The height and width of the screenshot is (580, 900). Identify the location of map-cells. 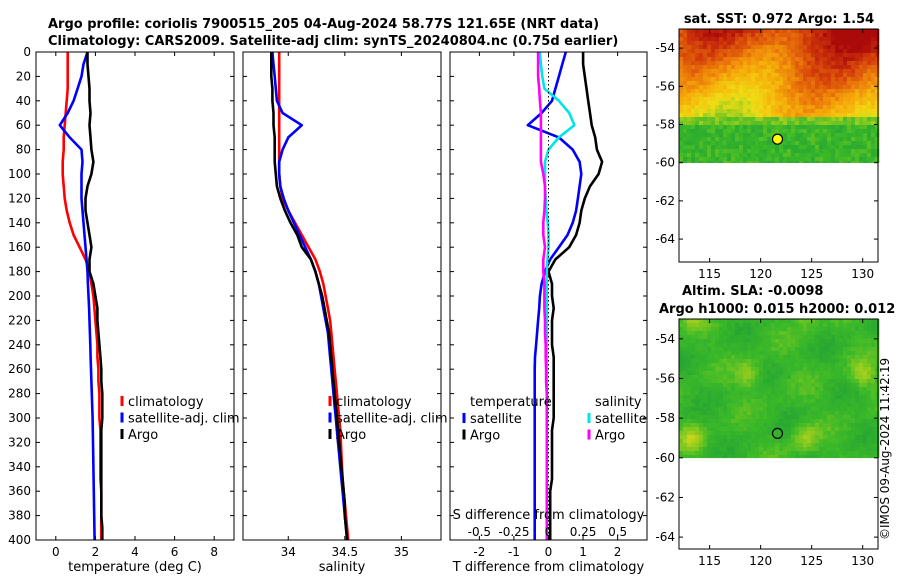
(779, 389).